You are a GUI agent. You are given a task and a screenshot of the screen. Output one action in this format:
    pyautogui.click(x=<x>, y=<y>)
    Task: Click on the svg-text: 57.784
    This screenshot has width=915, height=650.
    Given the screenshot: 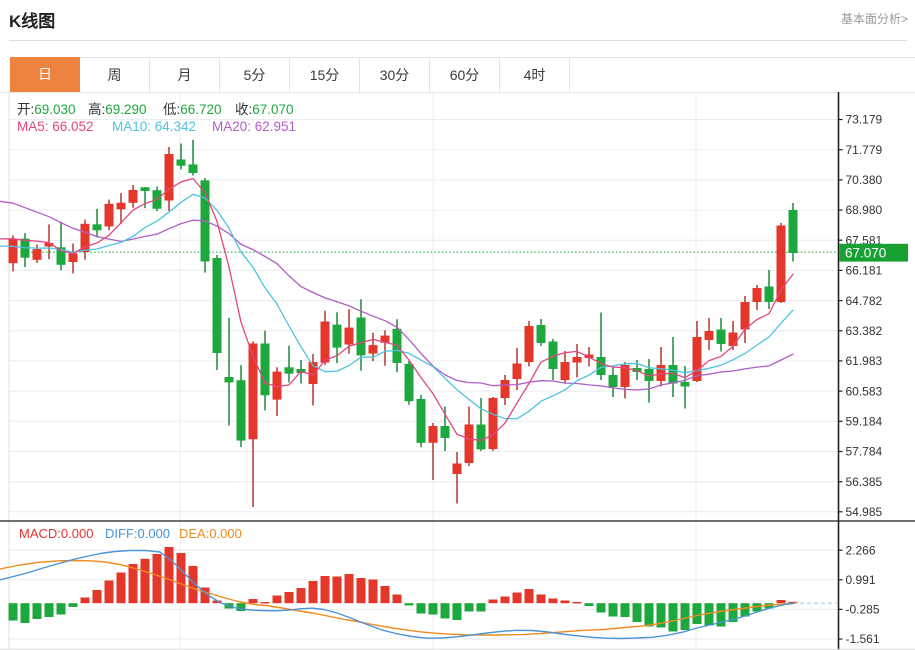 What is the action you would take?
    pyautogui.click(x=864, y=452)
    